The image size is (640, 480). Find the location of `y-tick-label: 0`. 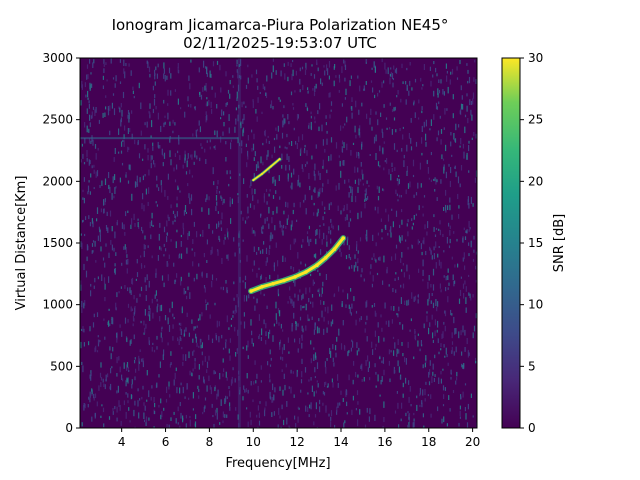

y-tick-label: 0 is located at coordinates (69, 428).